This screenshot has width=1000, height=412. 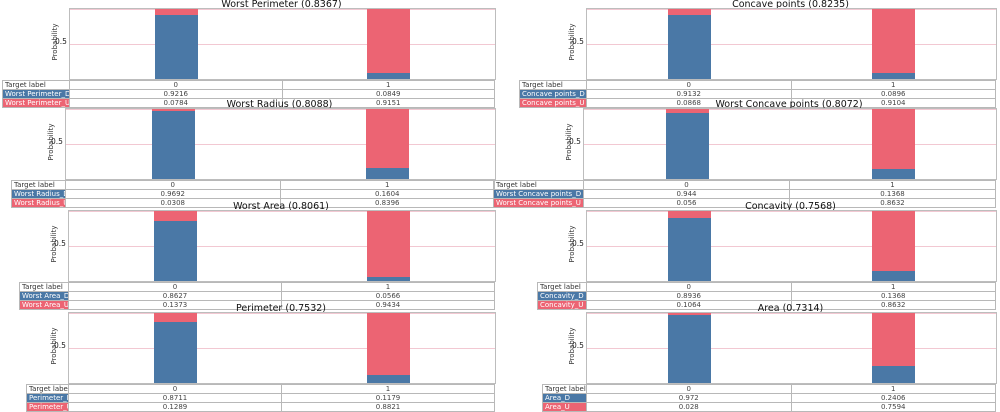 What do you see at coordinates (562, 305) in the screenshot?
I see `series-label: Concavity_U` at bounding box center [562, 305].